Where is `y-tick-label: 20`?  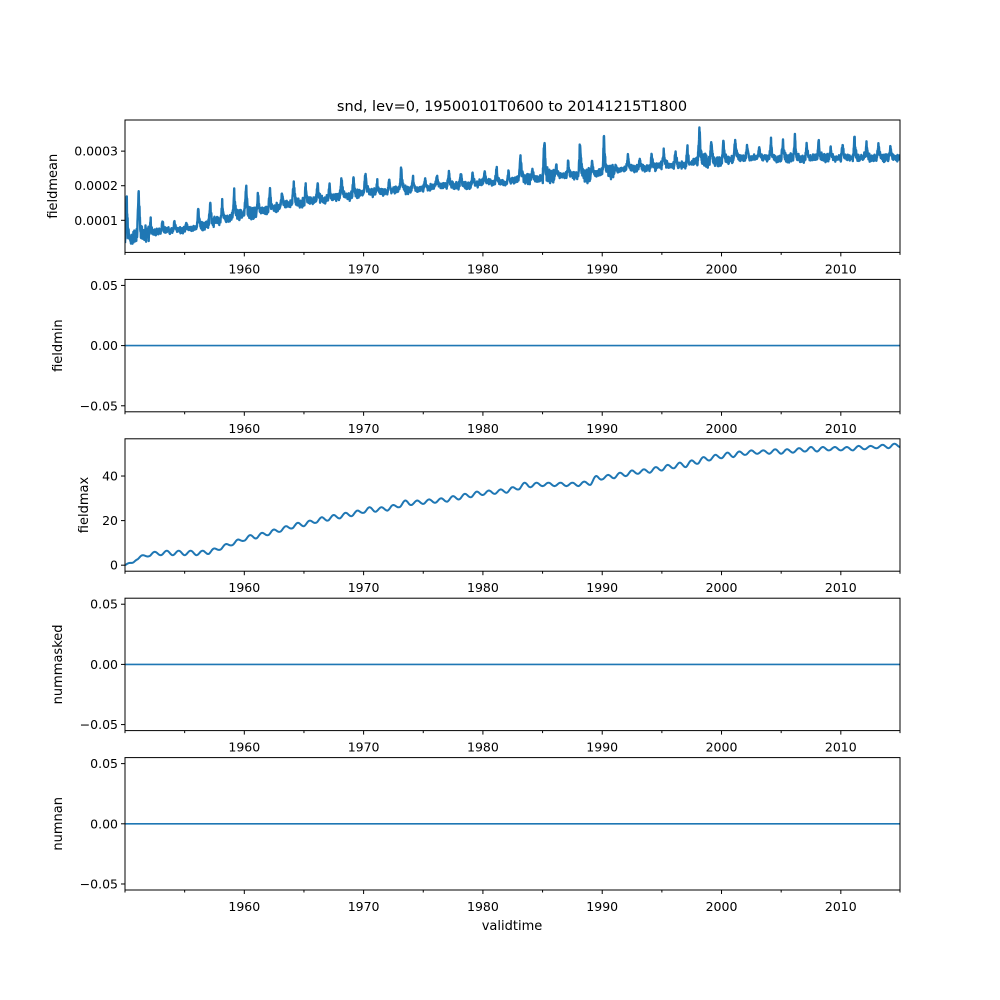
y-tick-label: 20 is located at coordinates (110, 520).